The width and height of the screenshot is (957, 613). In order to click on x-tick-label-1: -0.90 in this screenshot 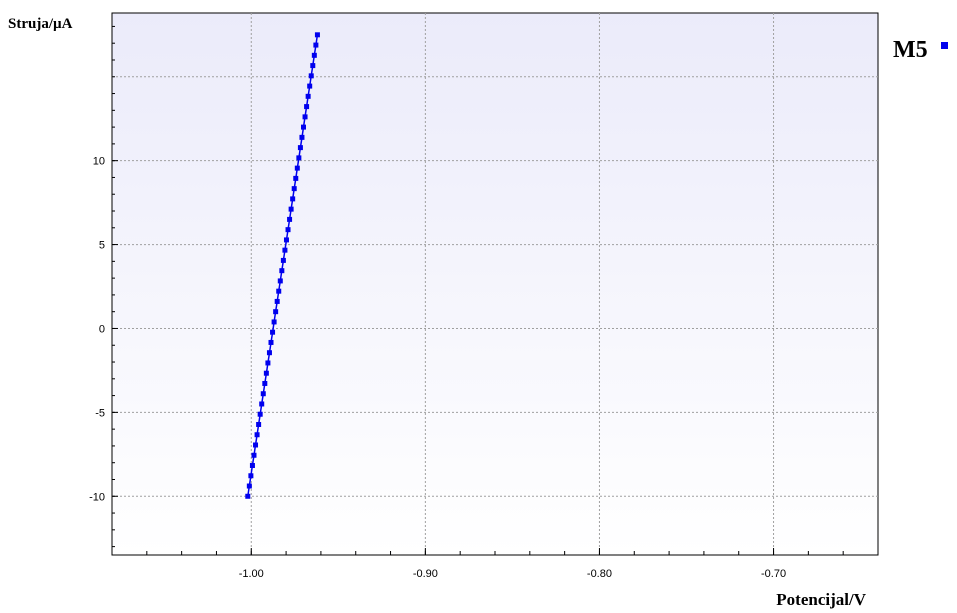, I will do `click(425, 574)`.